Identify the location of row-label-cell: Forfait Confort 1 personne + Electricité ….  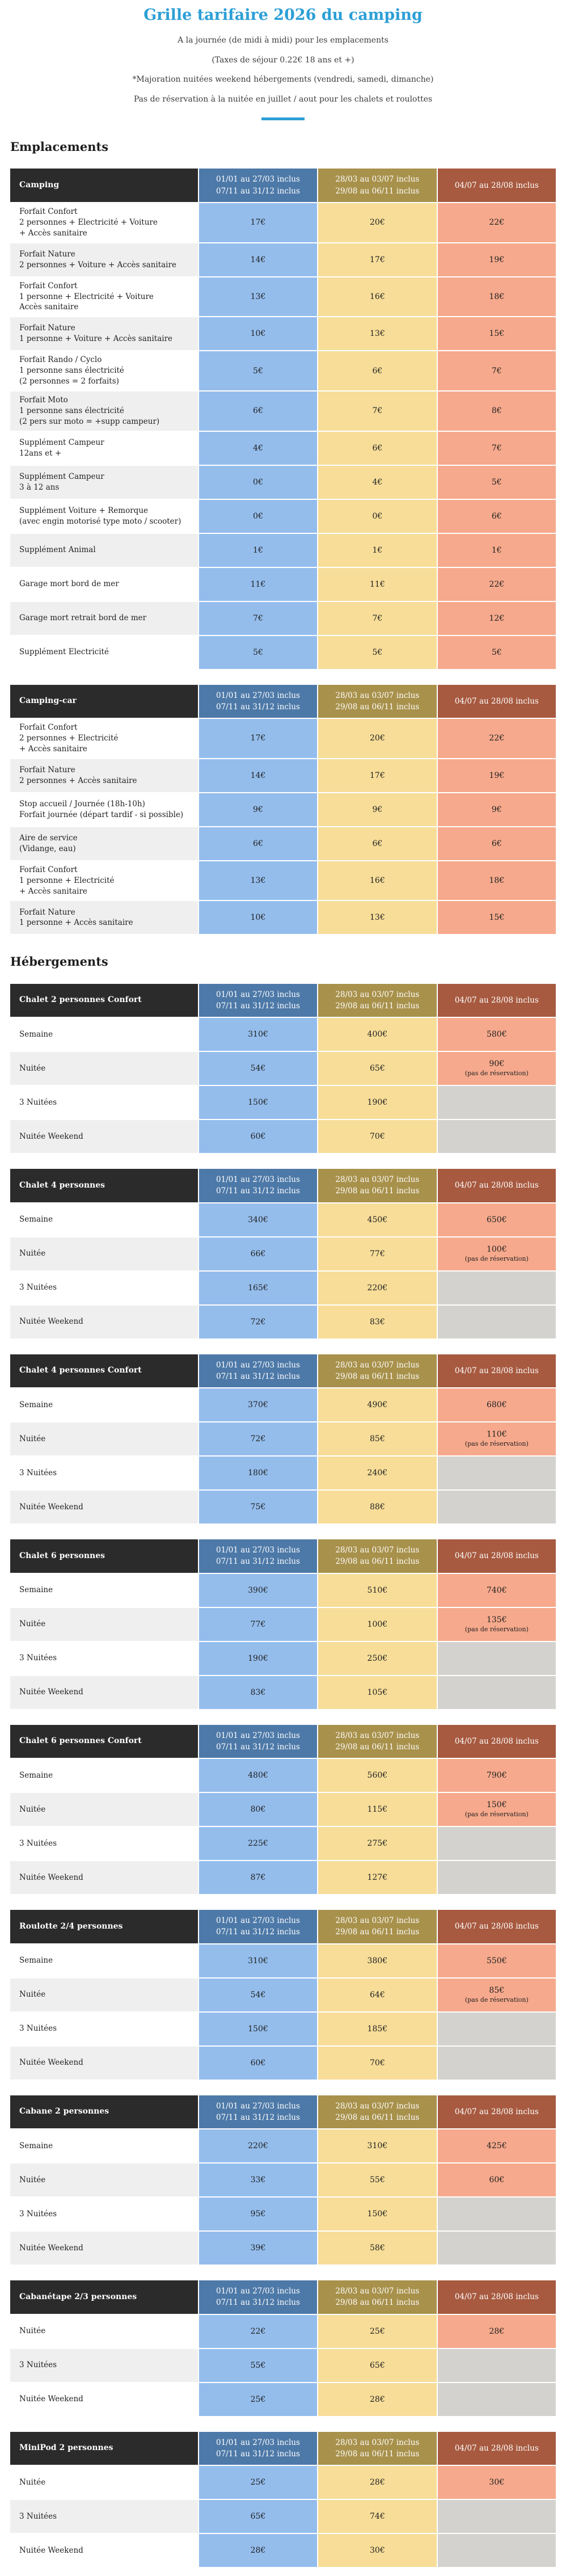
(104, 297).